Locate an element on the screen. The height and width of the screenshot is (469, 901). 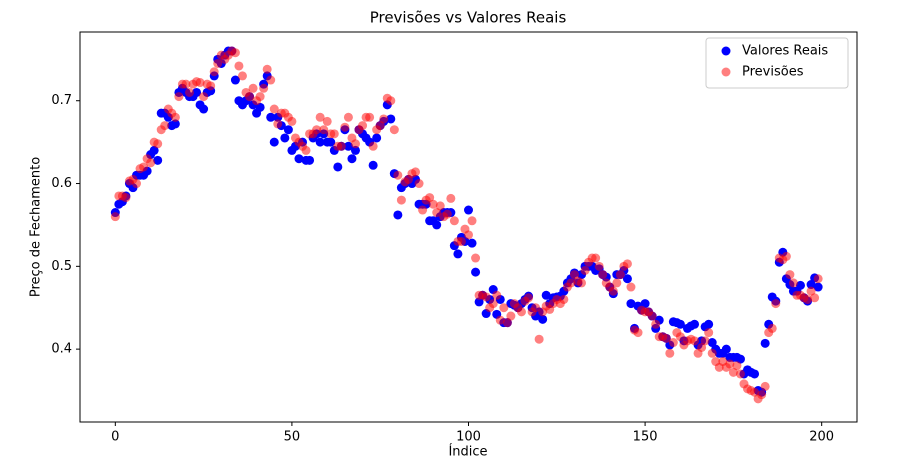
x-tick-label: 150 is located at coordinates (645, 437).